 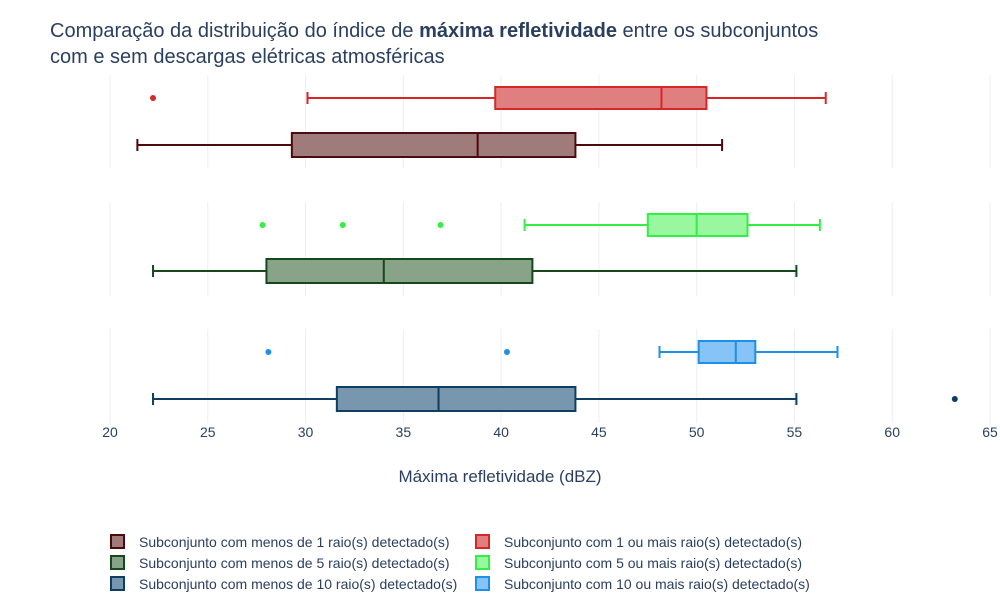 What do you see at coordinates (501, 432) in the screenshot?
I see `x-tick-label: 40` at bounding box center [501, 432].